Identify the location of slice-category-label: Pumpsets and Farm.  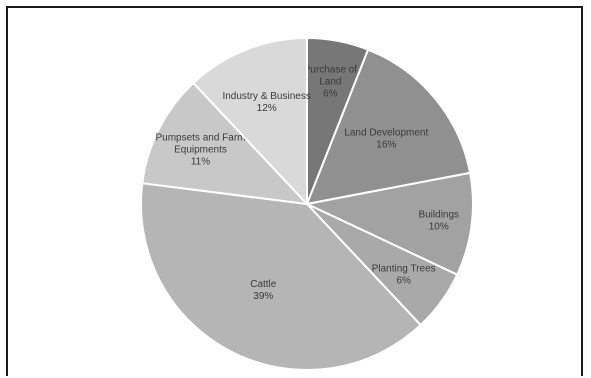
(200, 138).